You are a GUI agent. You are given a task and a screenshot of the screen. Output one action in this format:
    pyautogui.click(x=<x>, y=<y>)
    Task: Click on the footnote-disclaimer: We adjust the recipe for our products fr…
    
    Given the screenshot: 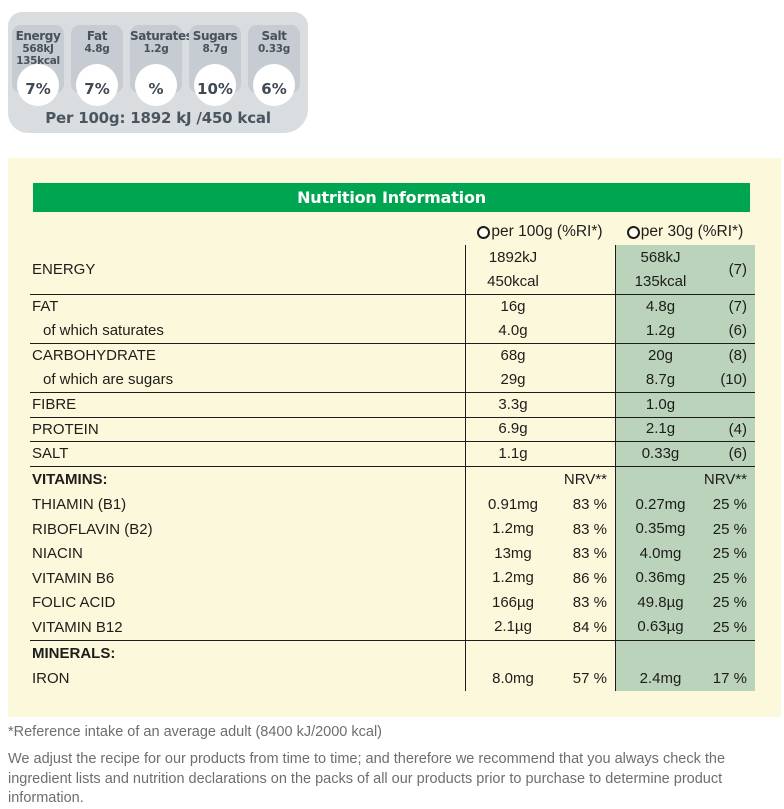 What is the action you would take?
    pyautogui.click(x=367, y=778)
    